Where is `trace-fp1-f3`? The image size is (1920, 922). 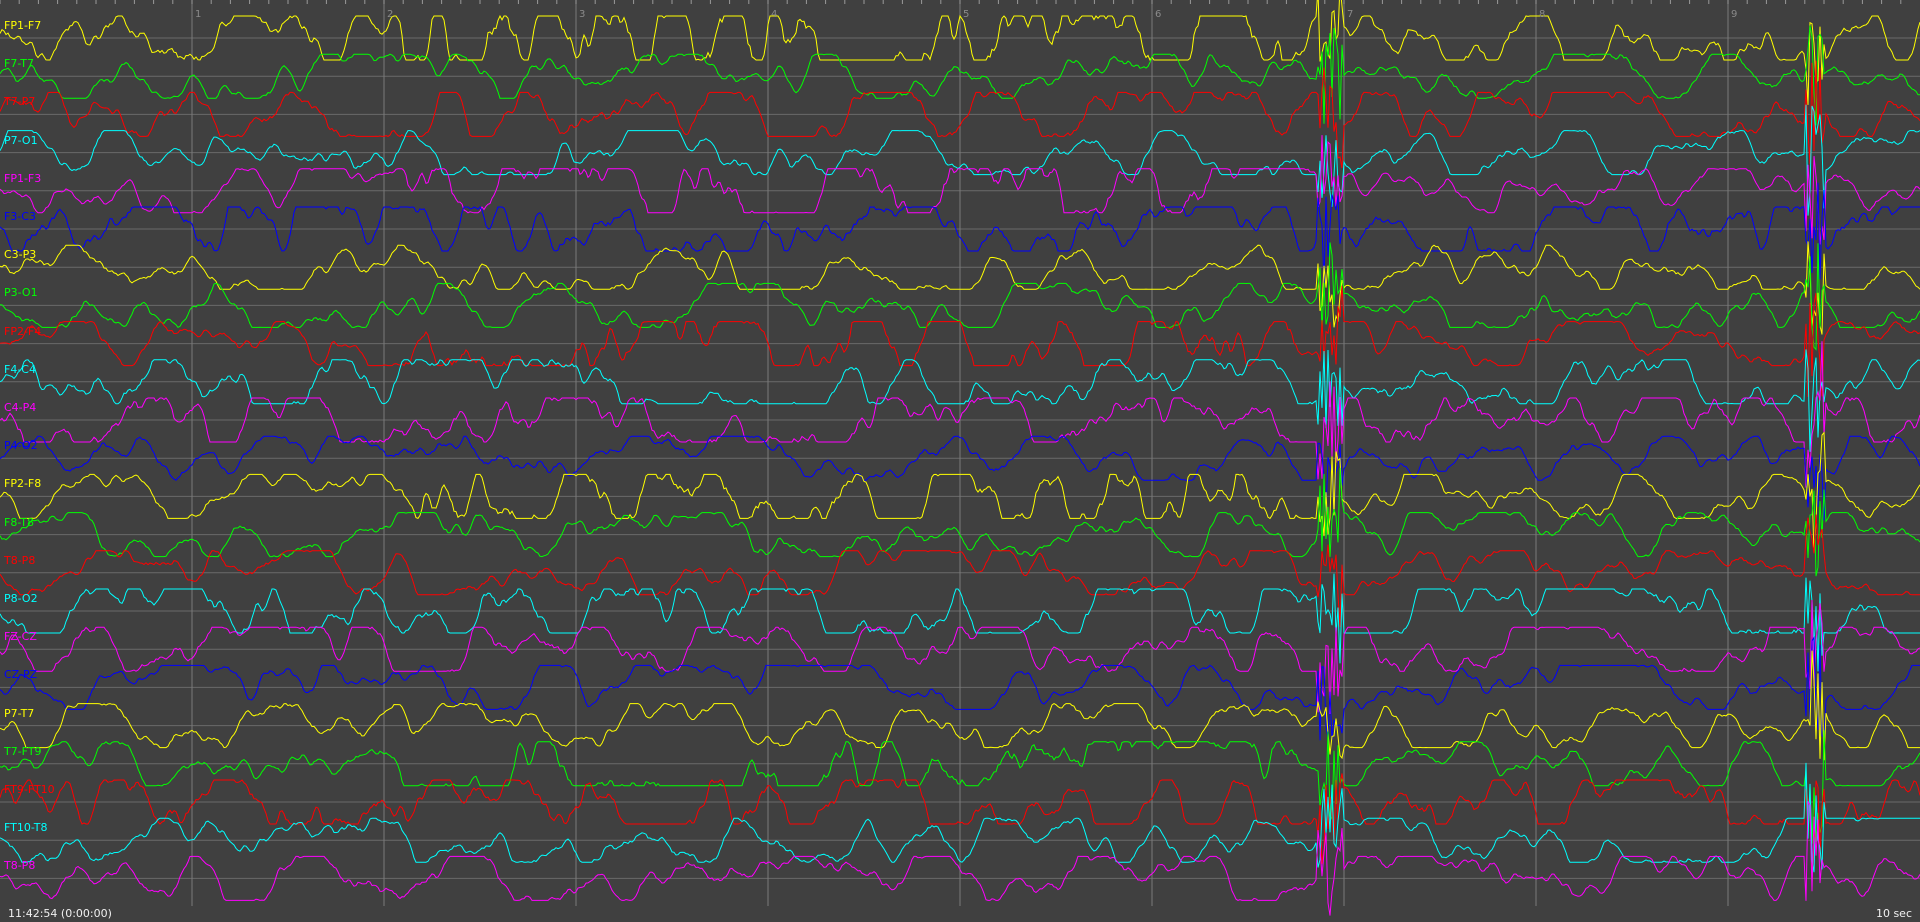 trace-fp1-f3 is located at coordinates (960, 190).